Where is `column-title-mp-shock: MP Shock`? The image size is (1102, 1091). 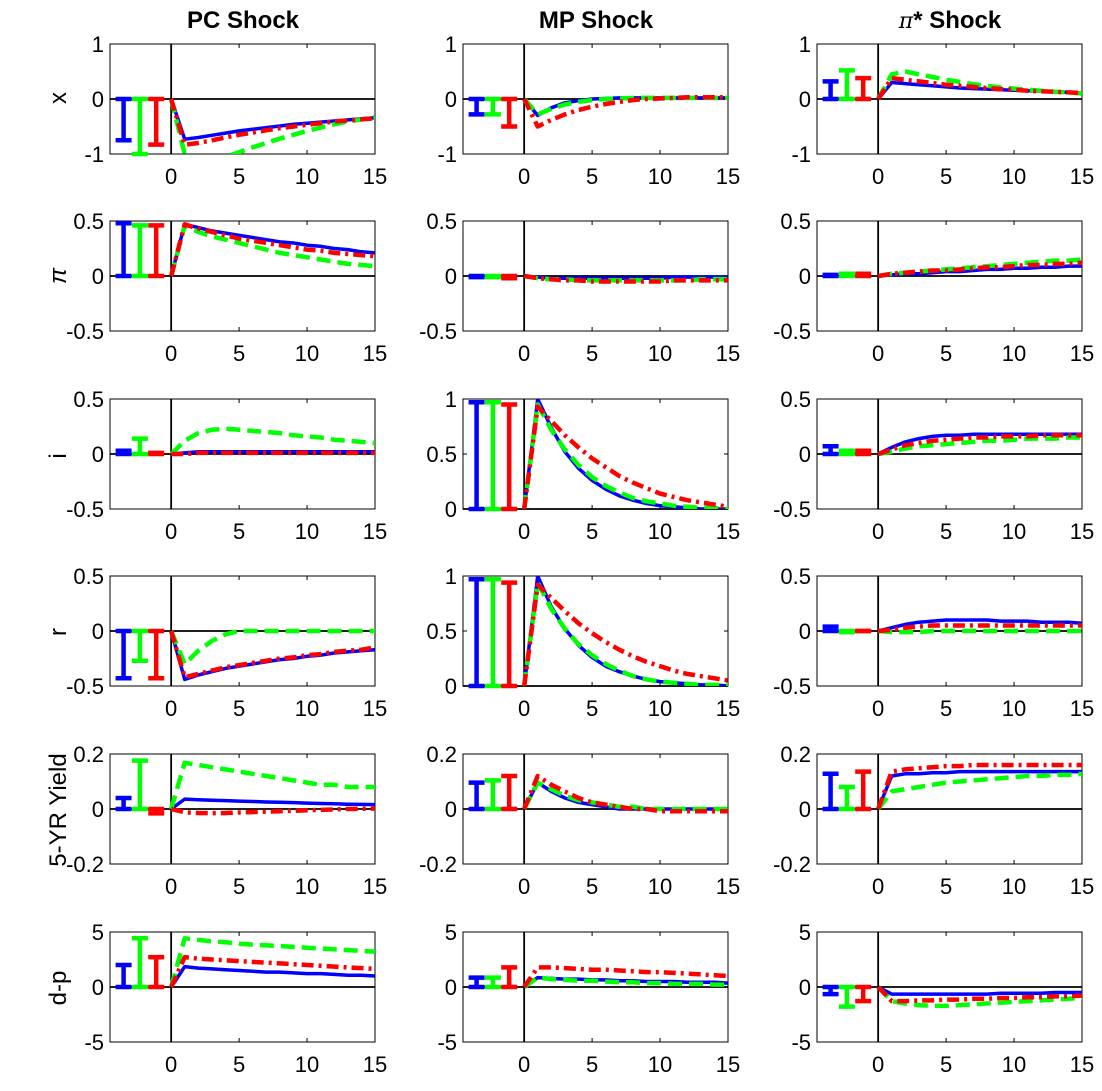 column-title-mp-shock: MP Shock is located at coordinates (596, 20).